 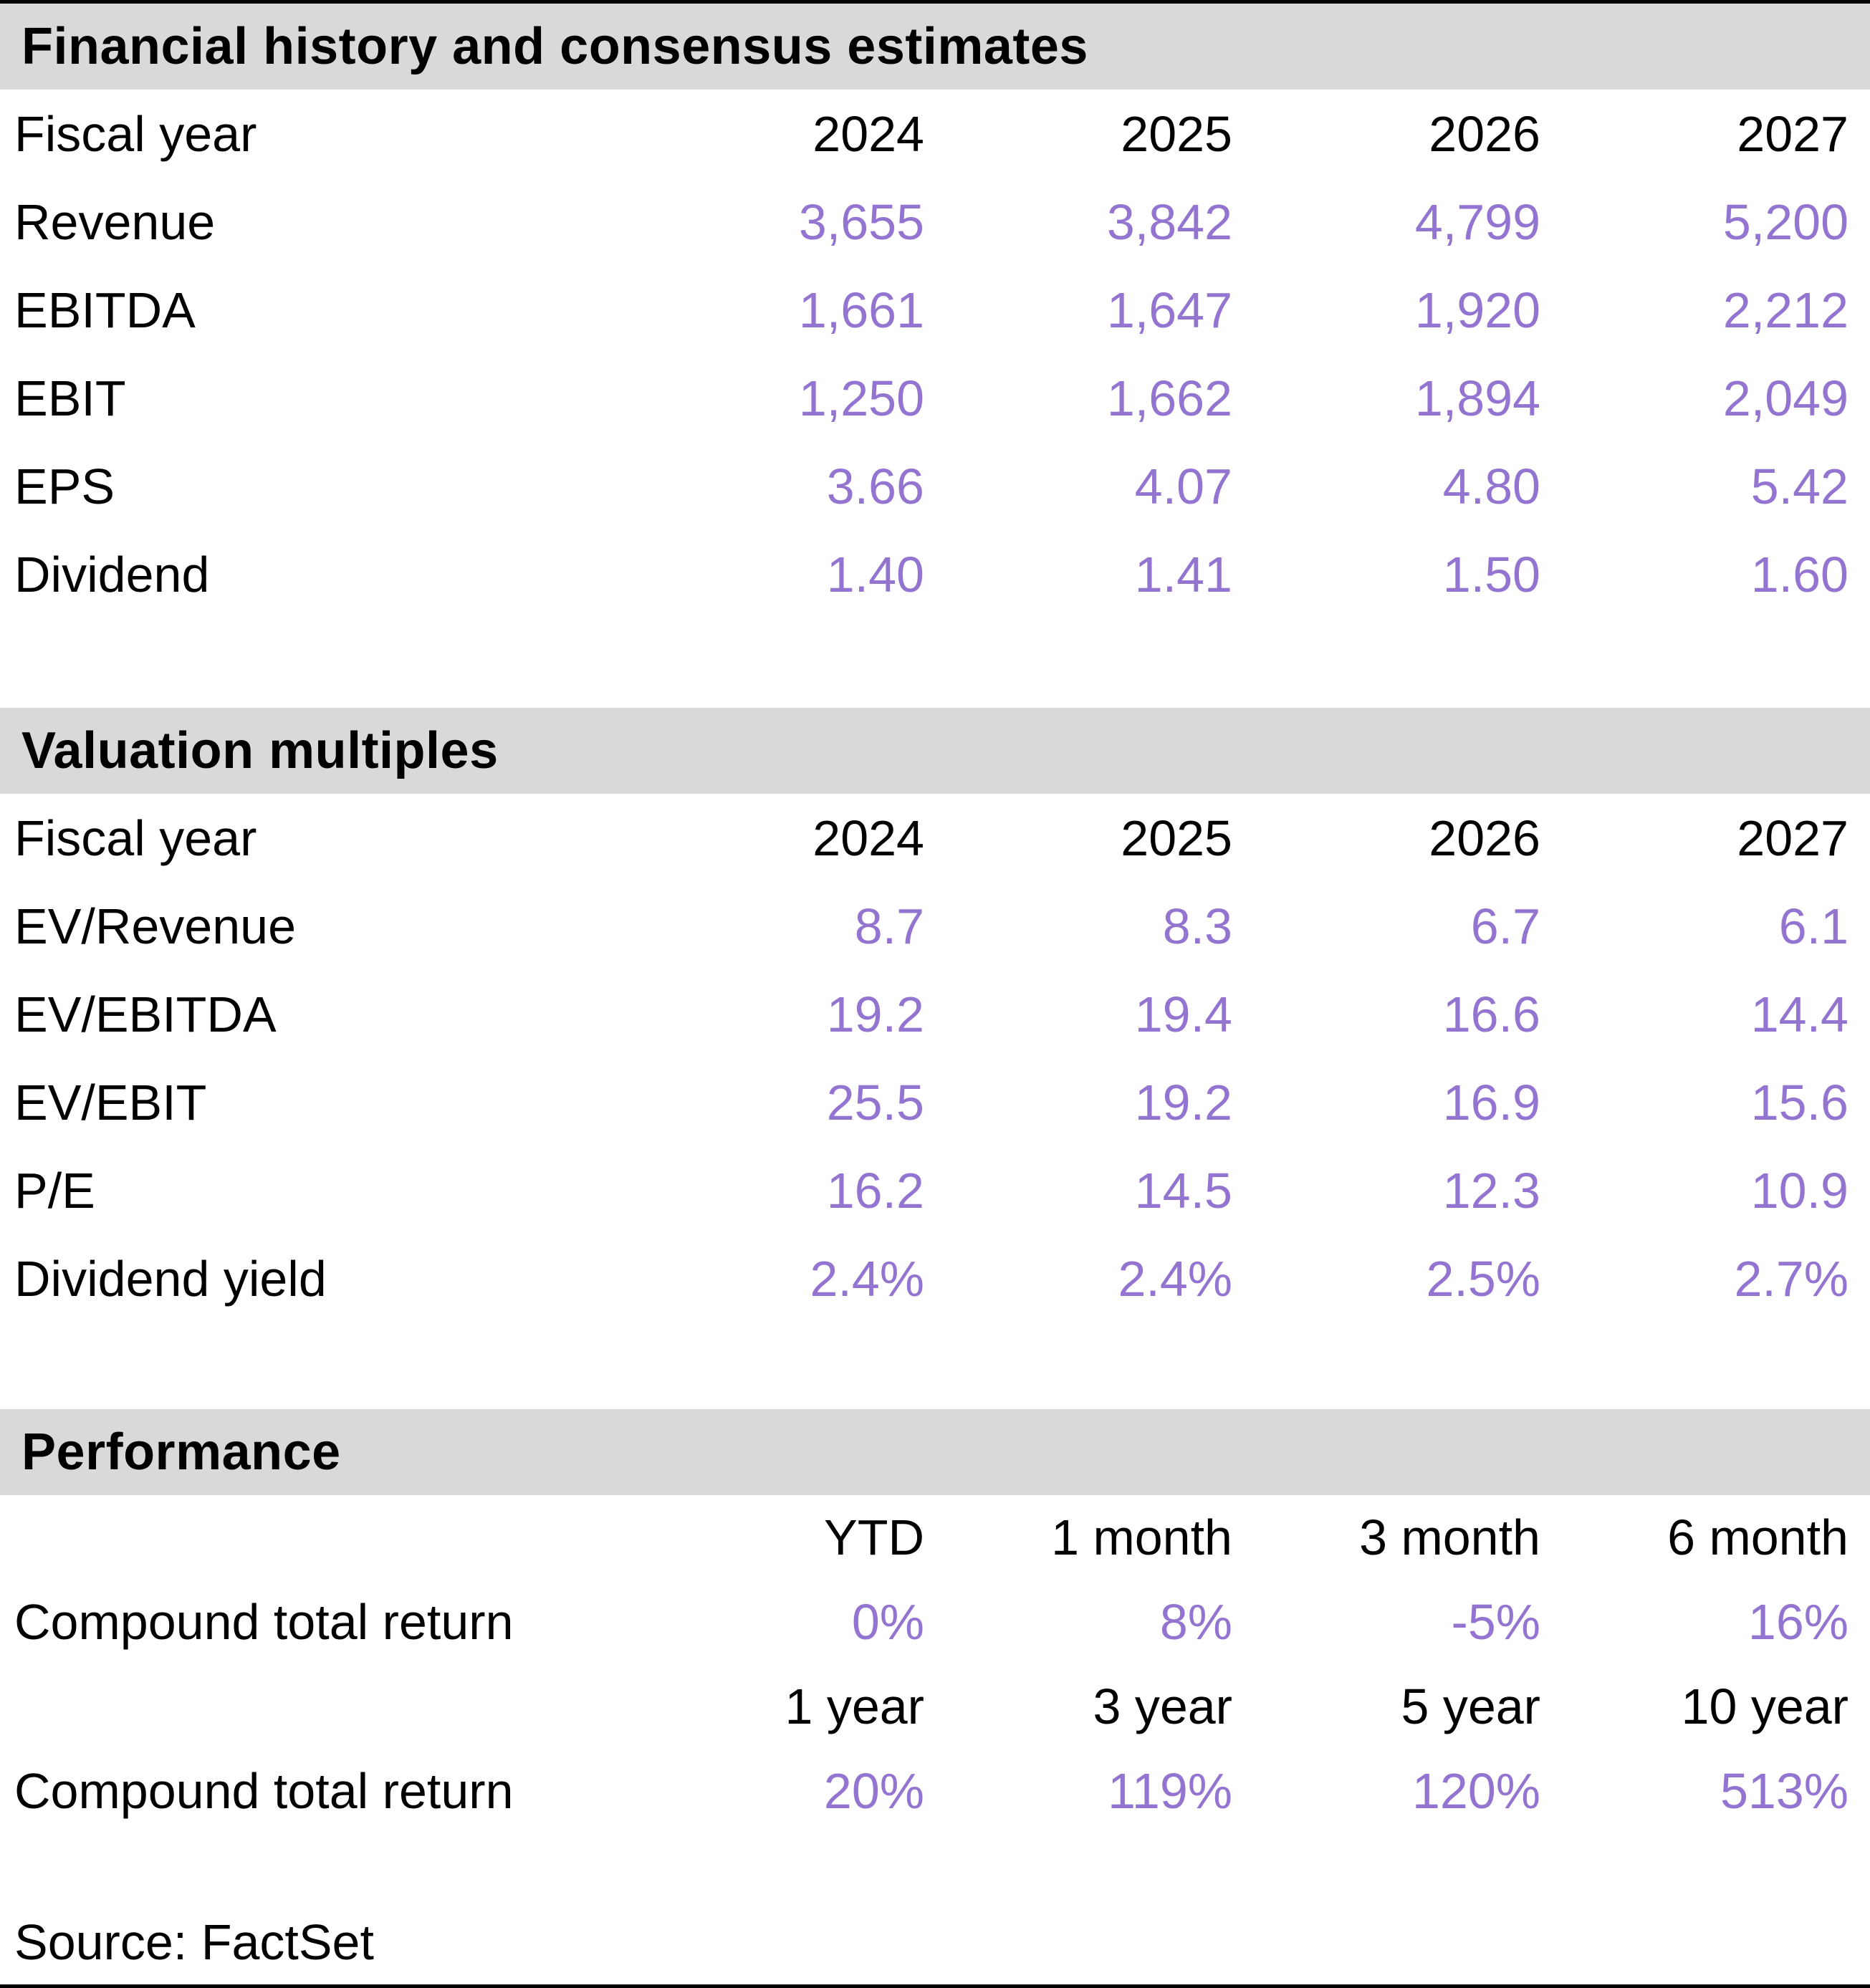 What do you see at coordinates (935, 574) in the screenshot?
I see `table-row: Dividend 1.40 1.41 1.50 1.60` at bounding box center [935, 574].